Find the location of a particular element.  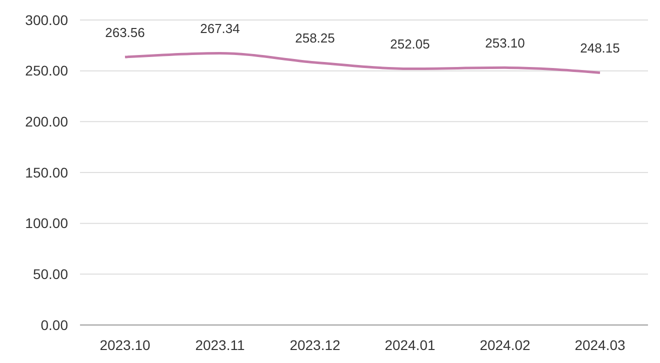

data-label: 248.15 is located at coordinates (600, 48).